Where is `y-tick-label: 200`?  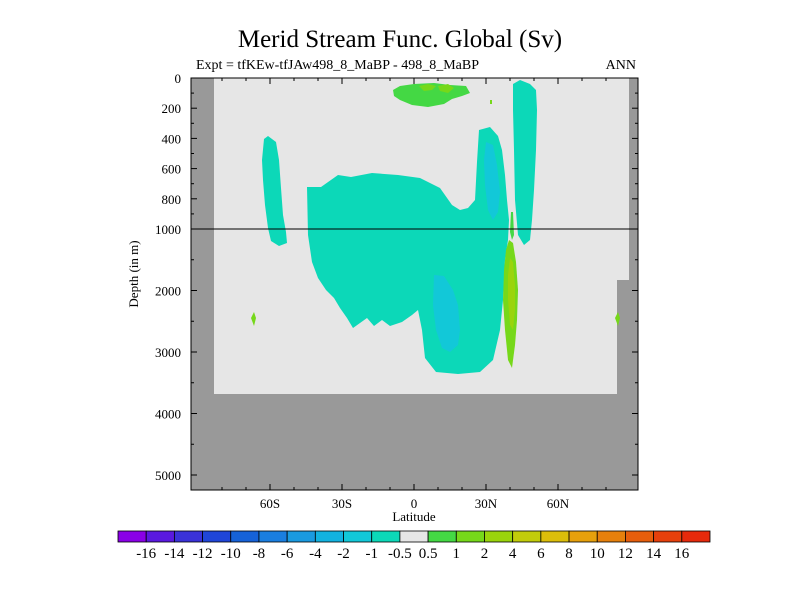 y-tick-label: 200 is located at coordinates (172, 108).